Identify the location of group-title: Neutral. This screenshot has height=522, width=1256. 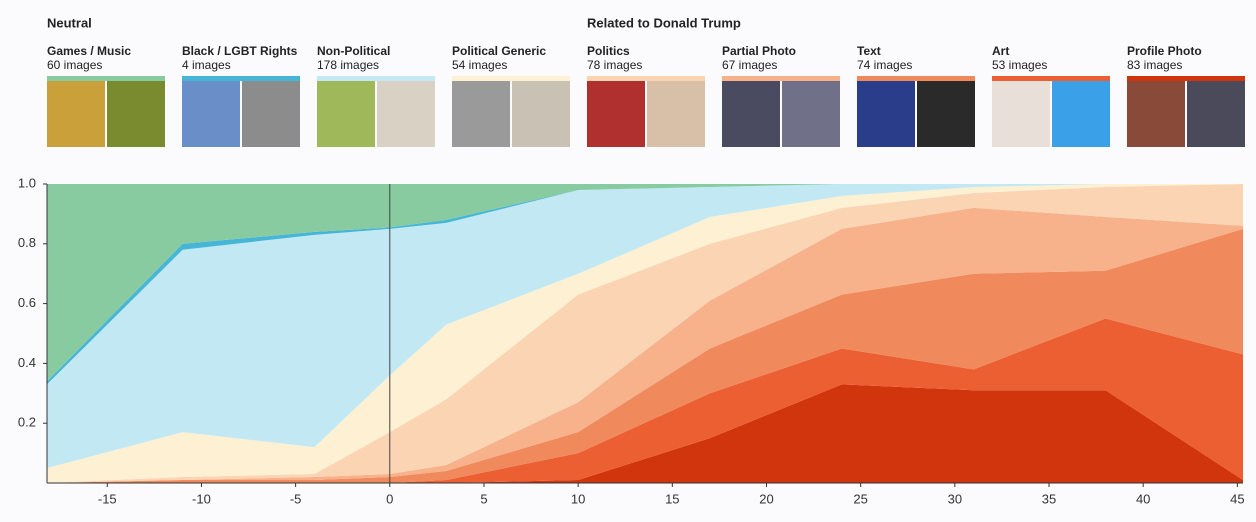
(69, 22).